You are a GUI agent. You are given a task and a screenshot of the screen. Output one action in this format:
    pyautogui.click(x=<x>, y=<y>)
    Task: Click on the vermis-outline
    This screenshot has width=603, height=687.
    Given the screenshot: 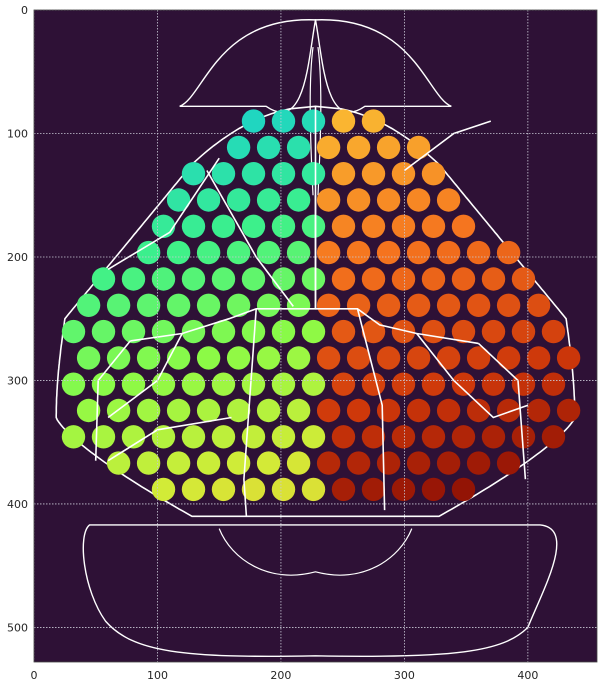 What is the action you would take?
    pyautogui.click(x=315, y=552)
    